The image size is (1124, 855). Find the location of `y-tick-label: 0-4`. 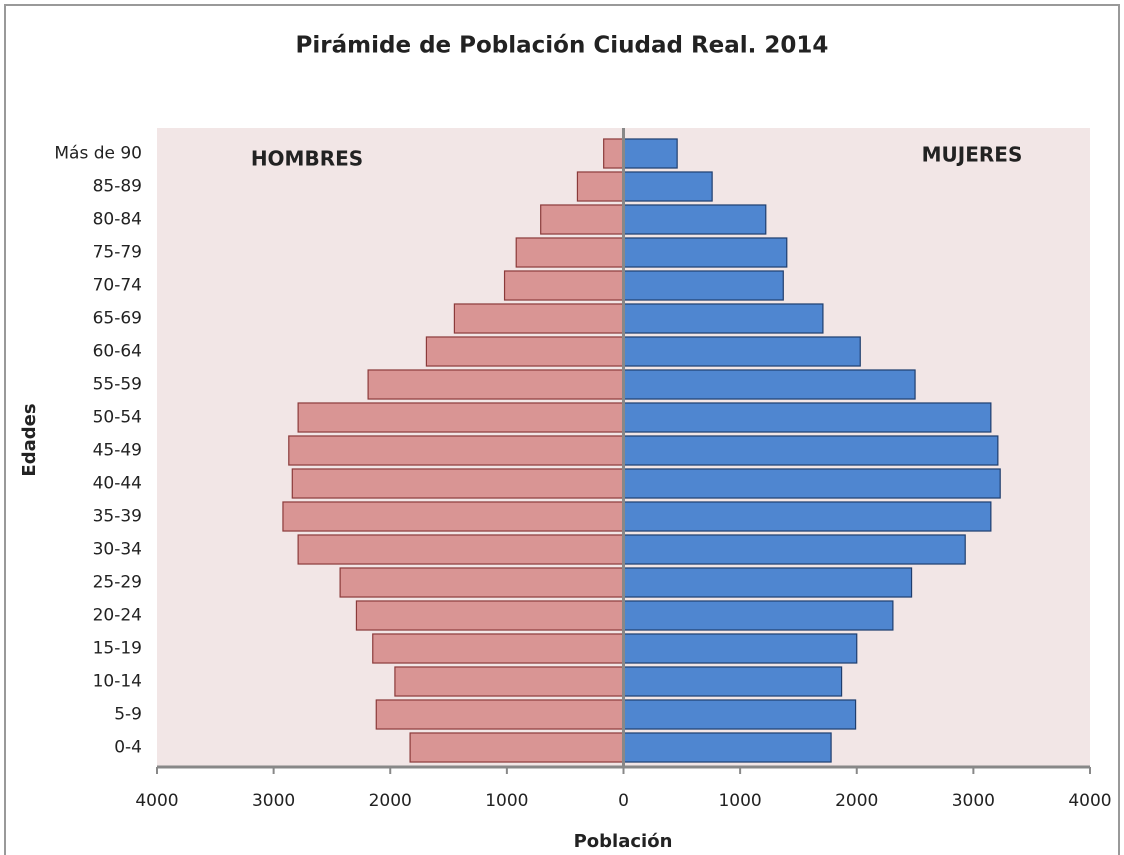

y-tick-label: 0-4 is located at coordinates (128, 748).